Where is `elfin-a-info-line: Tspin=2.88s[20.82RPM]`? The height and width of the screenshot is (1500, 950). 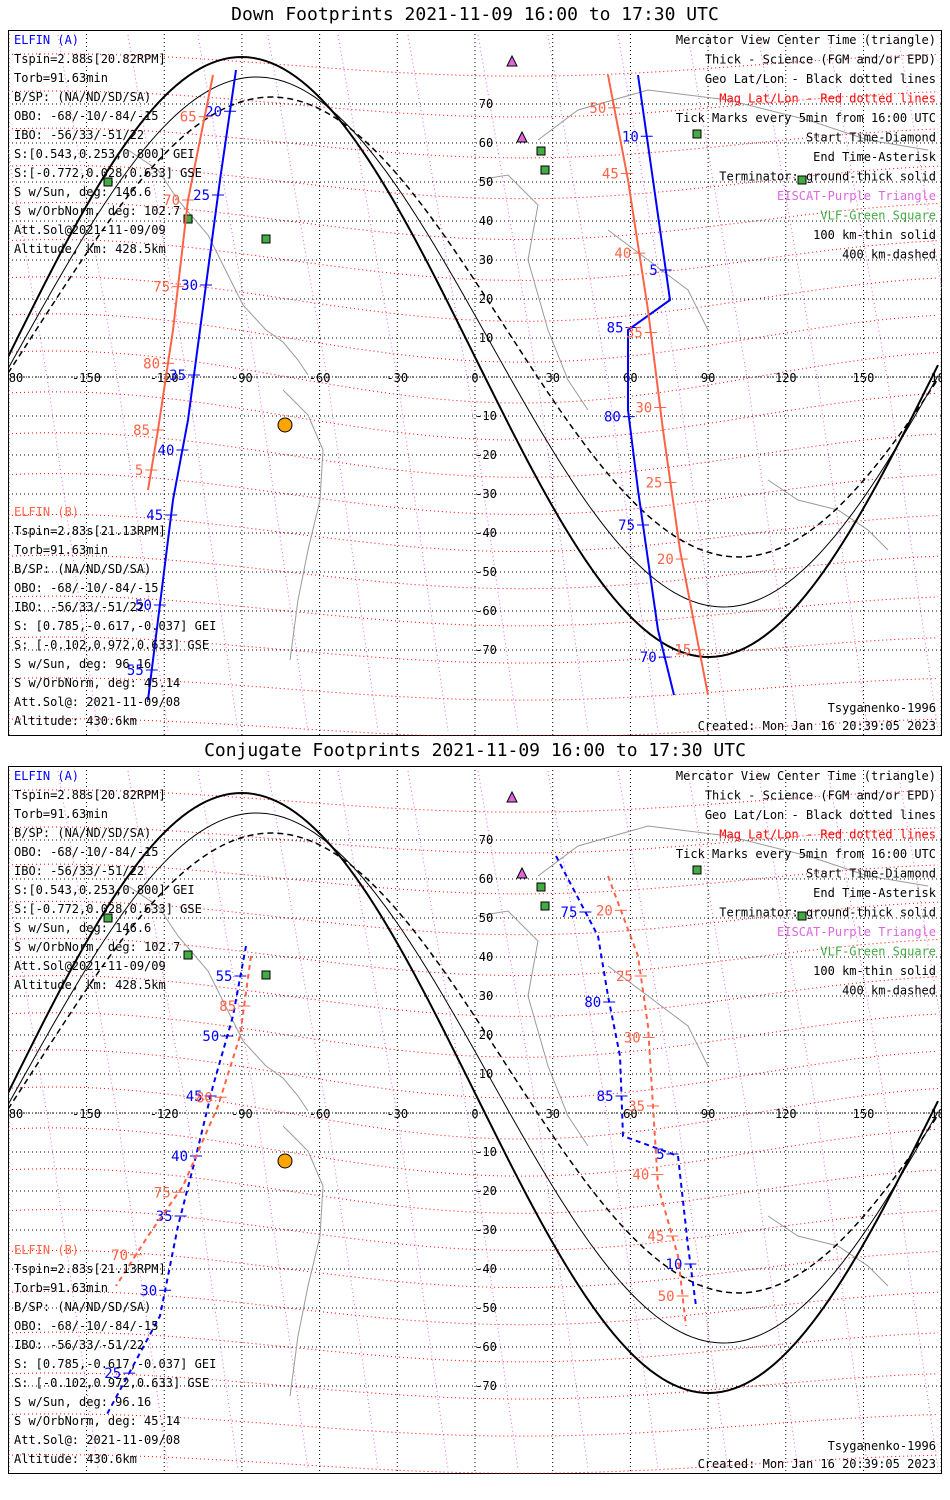
elfin-a-info-line: Tspin=2.88s[20.82RPM] is located at coordinates (90, 59).